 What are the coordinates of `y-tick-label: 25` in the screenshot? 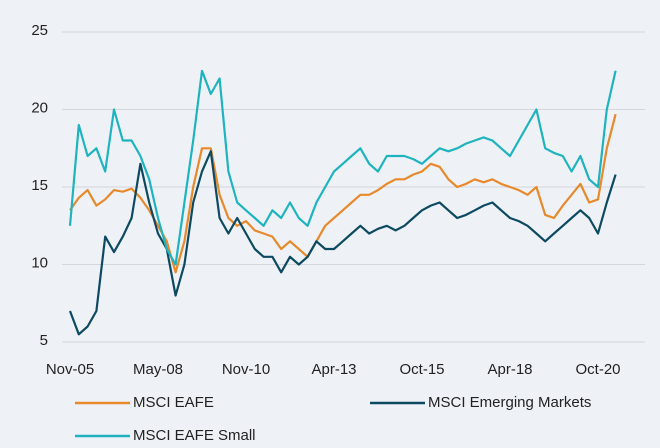 It's located at (39, 30).